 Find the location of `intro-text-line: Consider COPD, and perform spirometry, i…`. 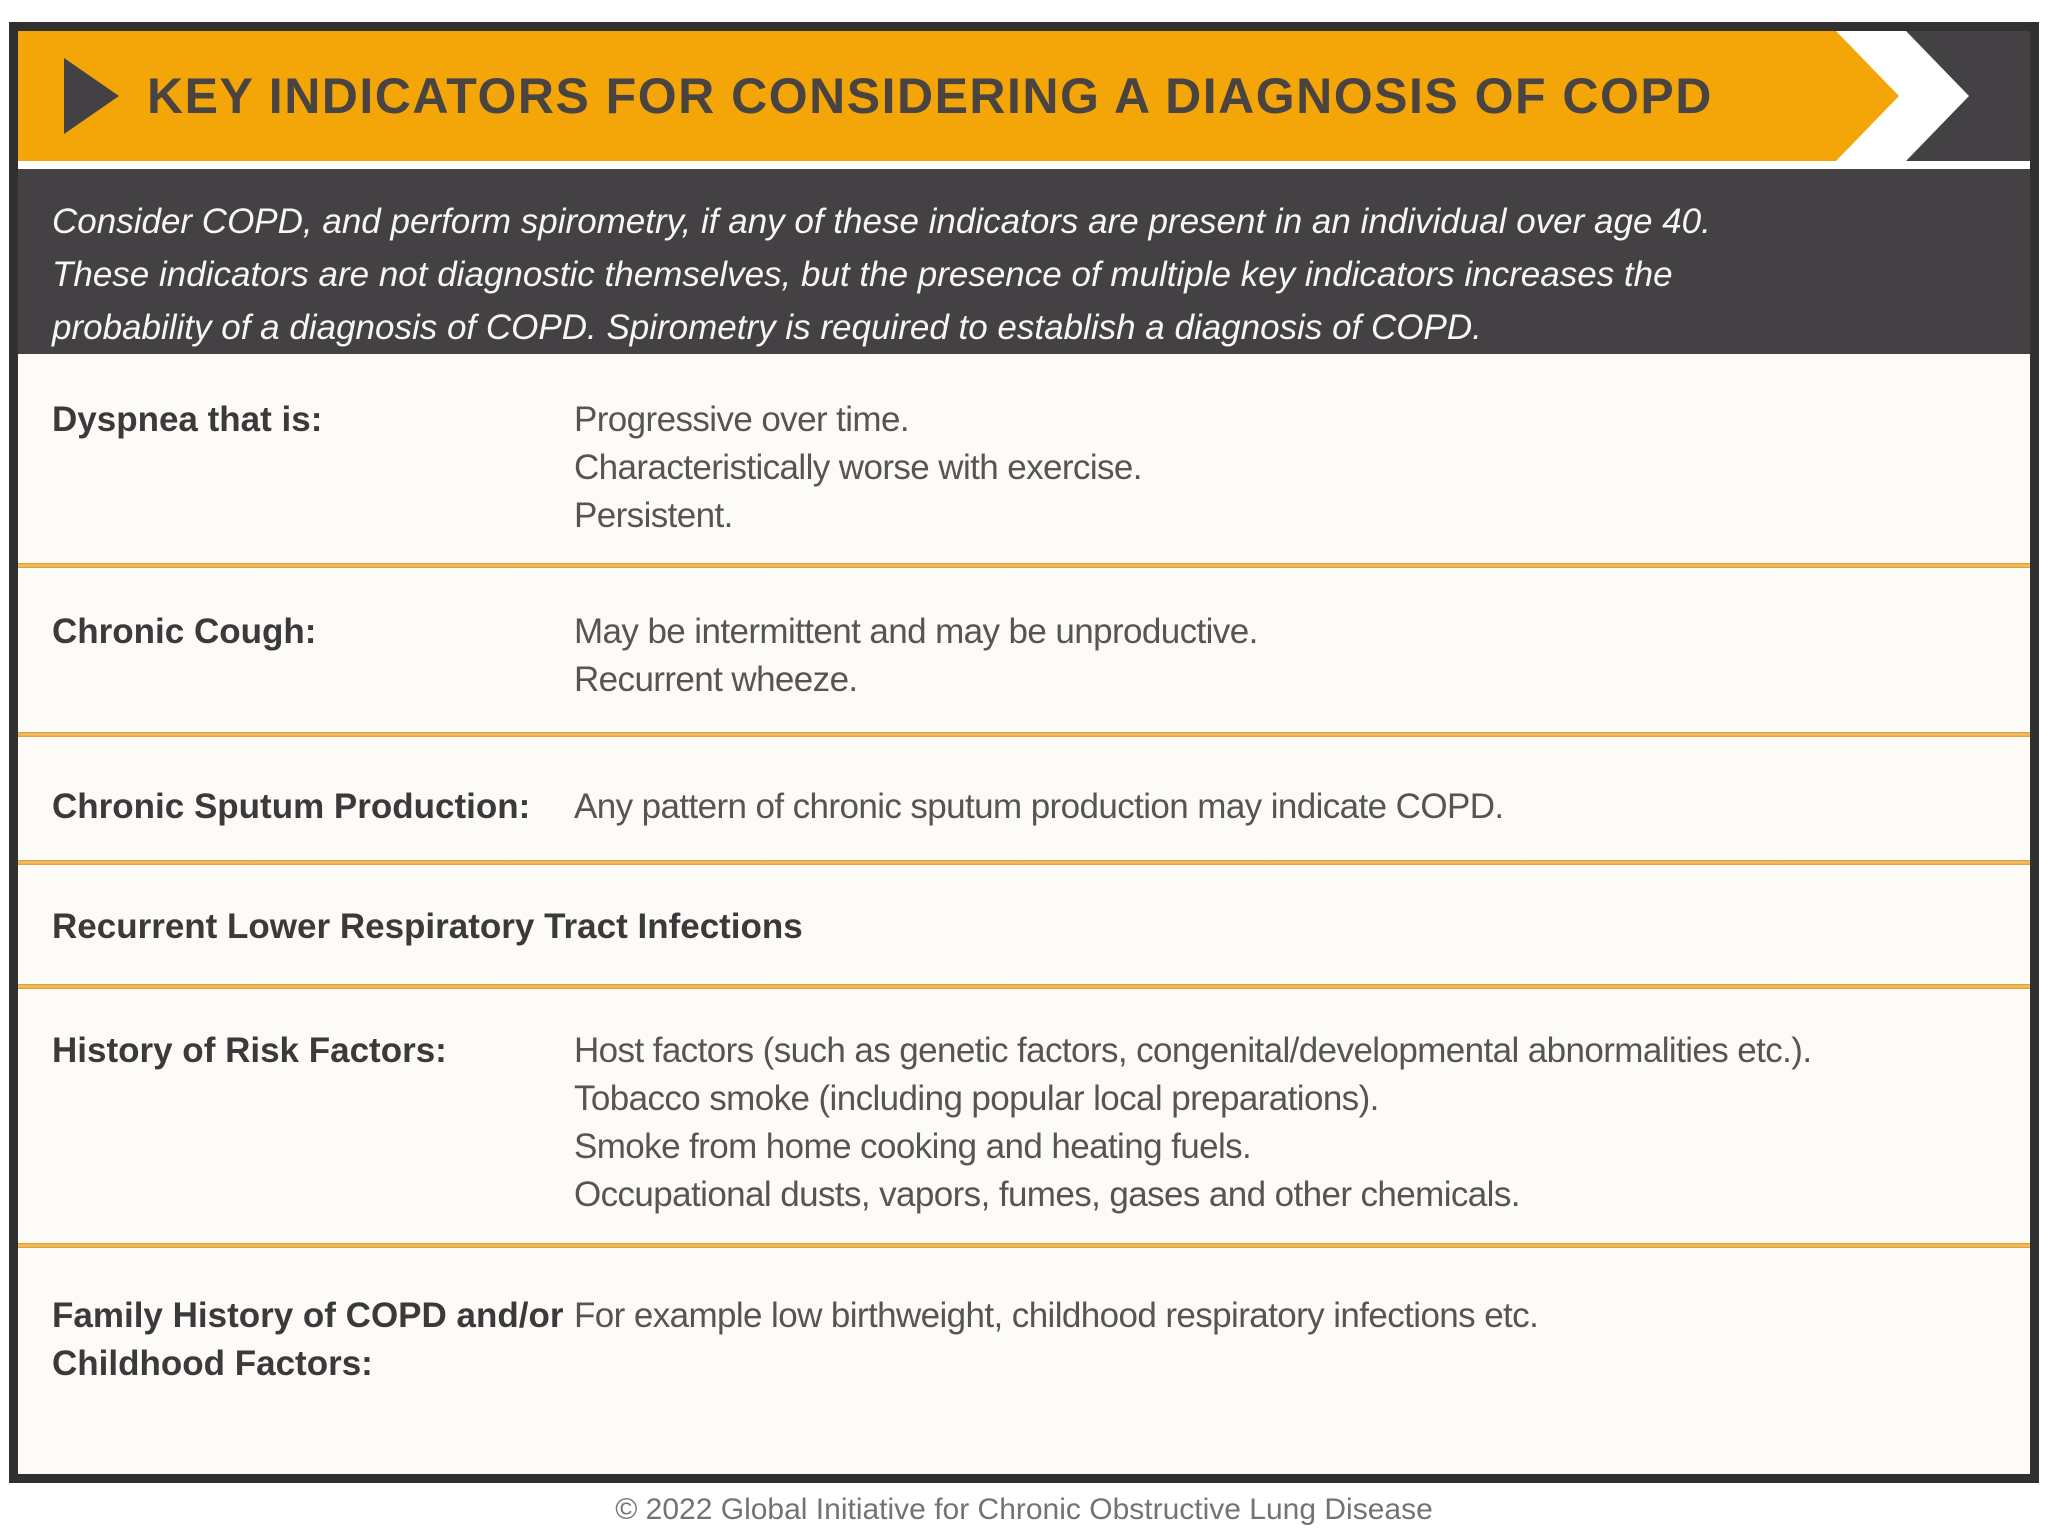

intro-text-line: Consider COPD, and perform spirometry, i… is located at coordinates (881, 221).